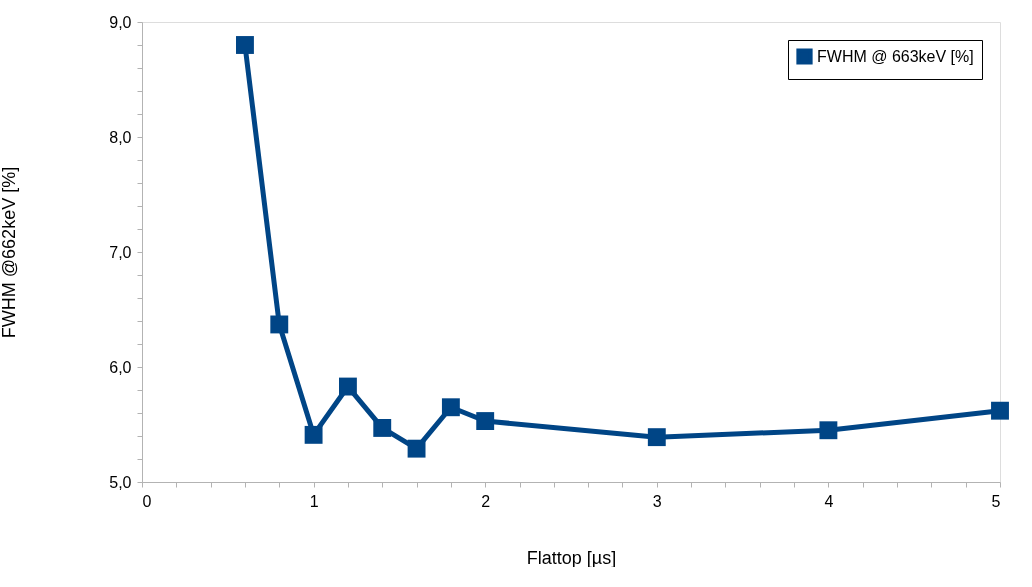  I want to click on y-axis-title: FWHM @662keV [%], so click(10, 252).